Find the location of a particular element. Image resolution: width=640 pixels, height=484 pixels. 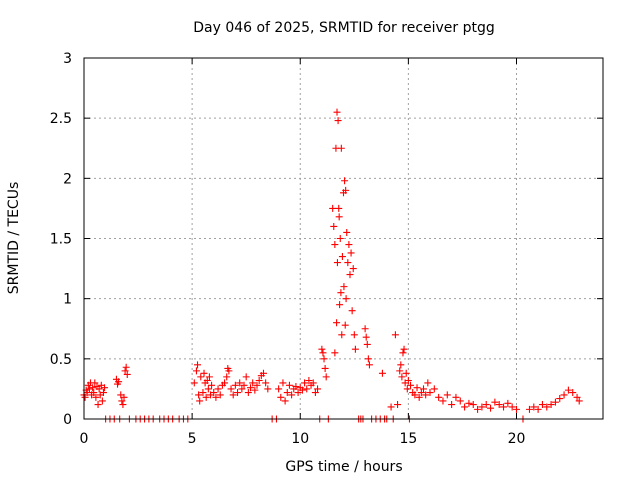

x-tick-label: 5 is located at coordinates (192, 439).